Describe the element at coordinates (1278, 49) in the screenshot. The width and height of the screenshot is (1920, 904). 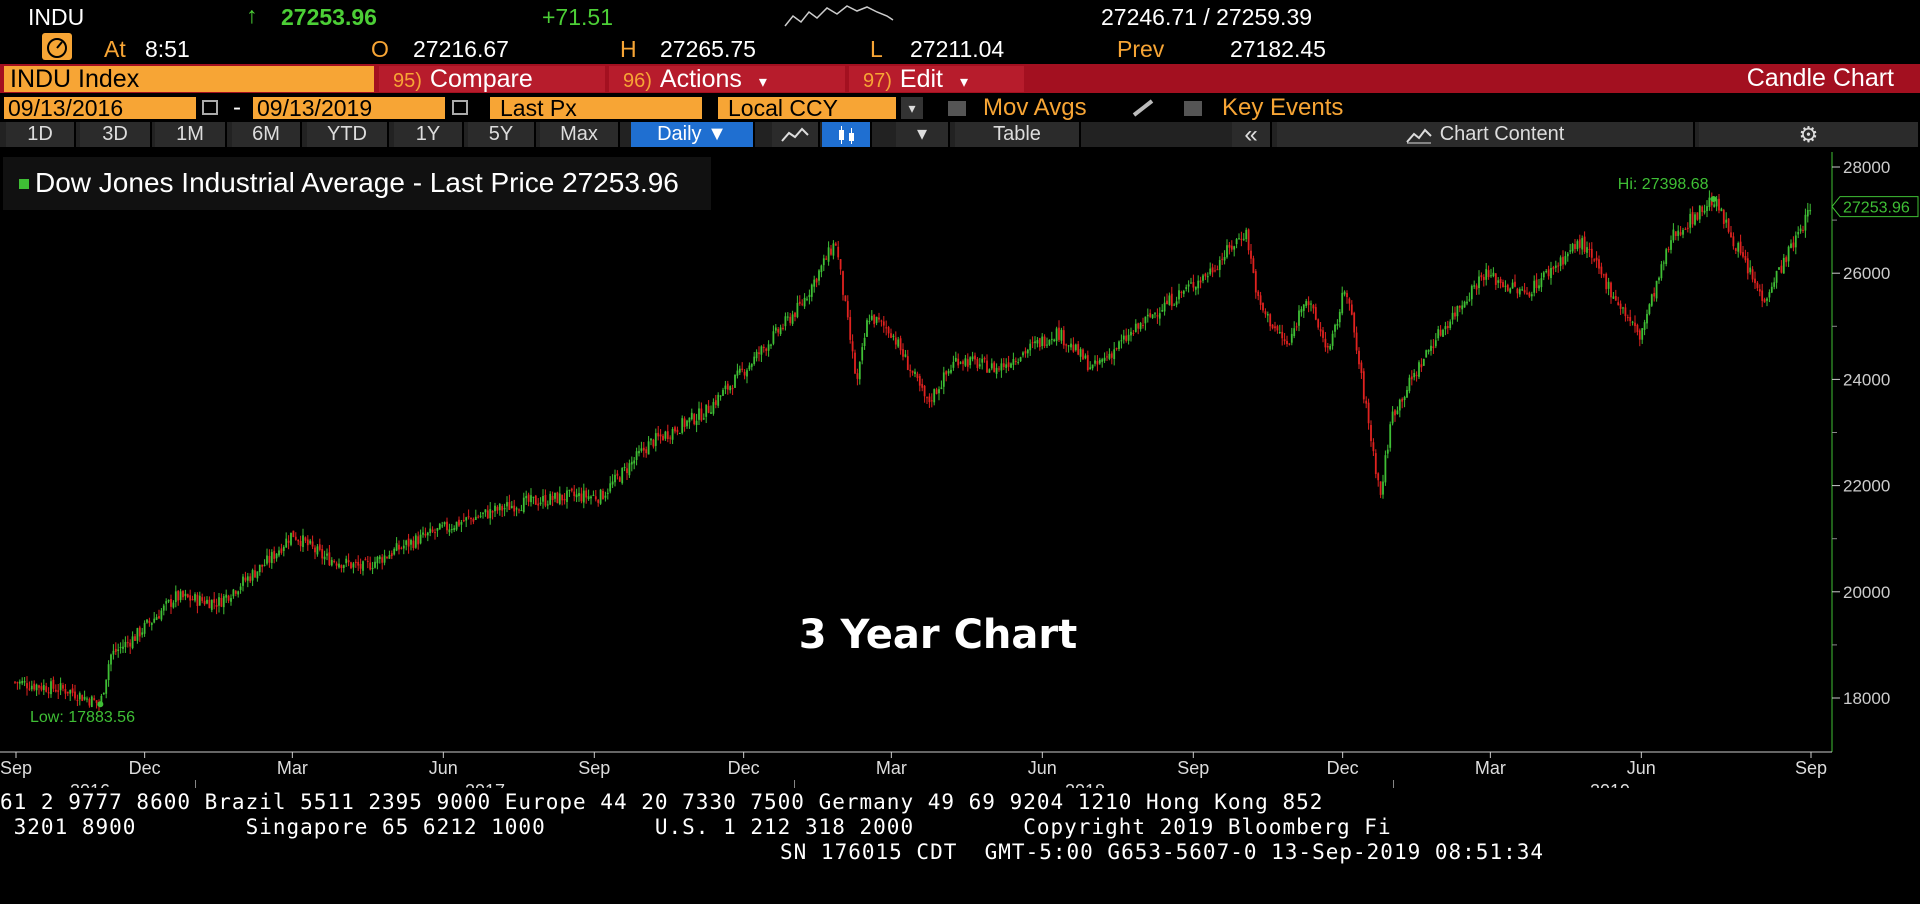
I see `prev-value: 27182.45` at that location.